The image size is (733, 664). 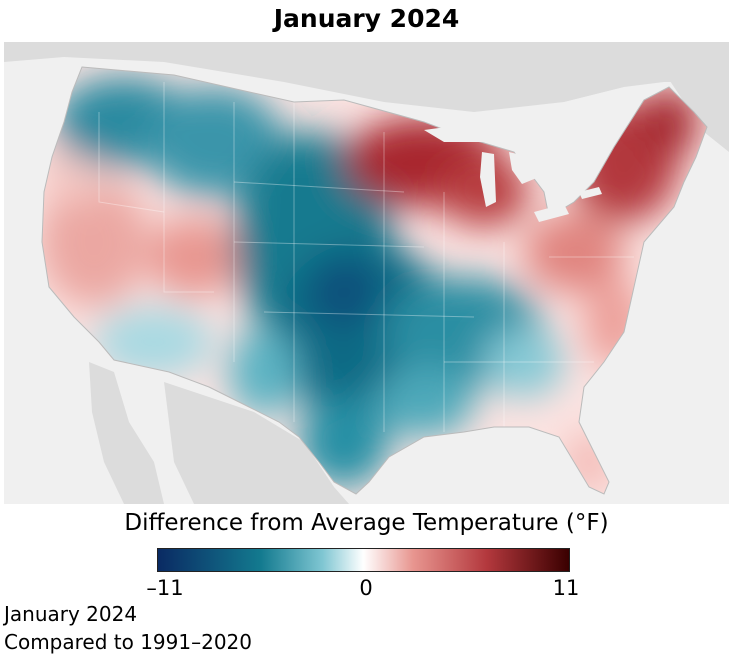 What do you see at coordinates (366, 18) in the screenshot?
I see `map-title: January 2024` at bounding box center [366, 18].